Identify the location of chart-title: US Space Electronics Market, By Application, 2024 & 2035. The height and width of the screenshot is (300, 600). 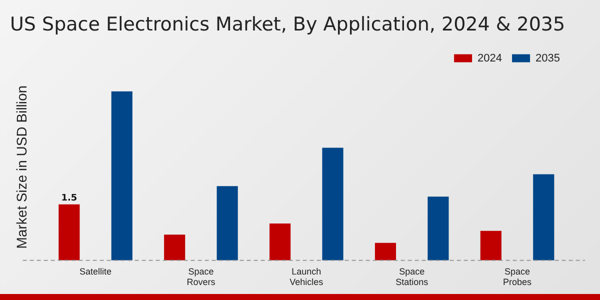
(288, 24).